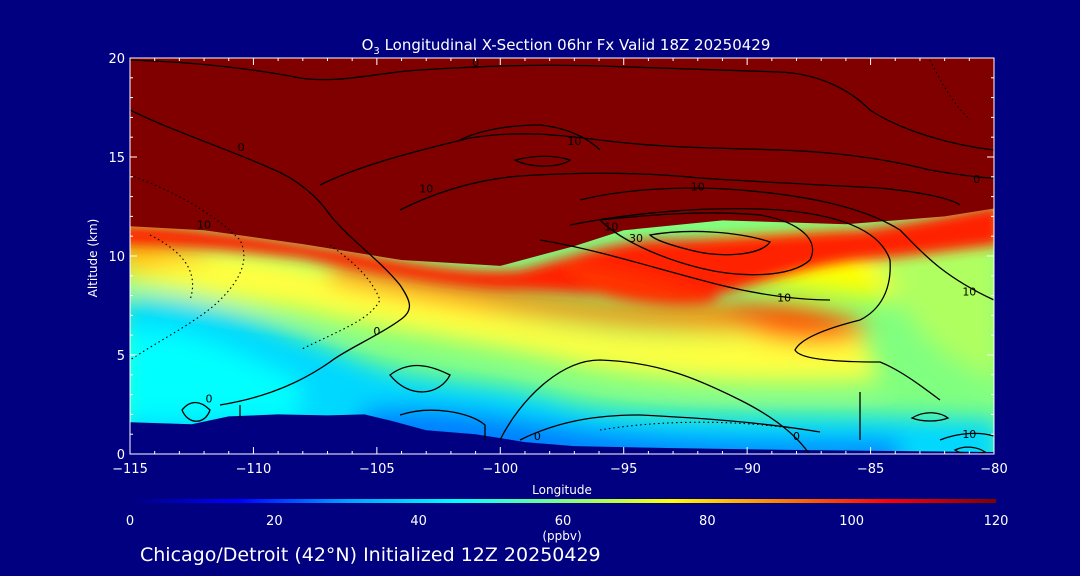 The image size is (1080, 576). I want to click on colorbar-tick-label: 40, so click(418, 521).